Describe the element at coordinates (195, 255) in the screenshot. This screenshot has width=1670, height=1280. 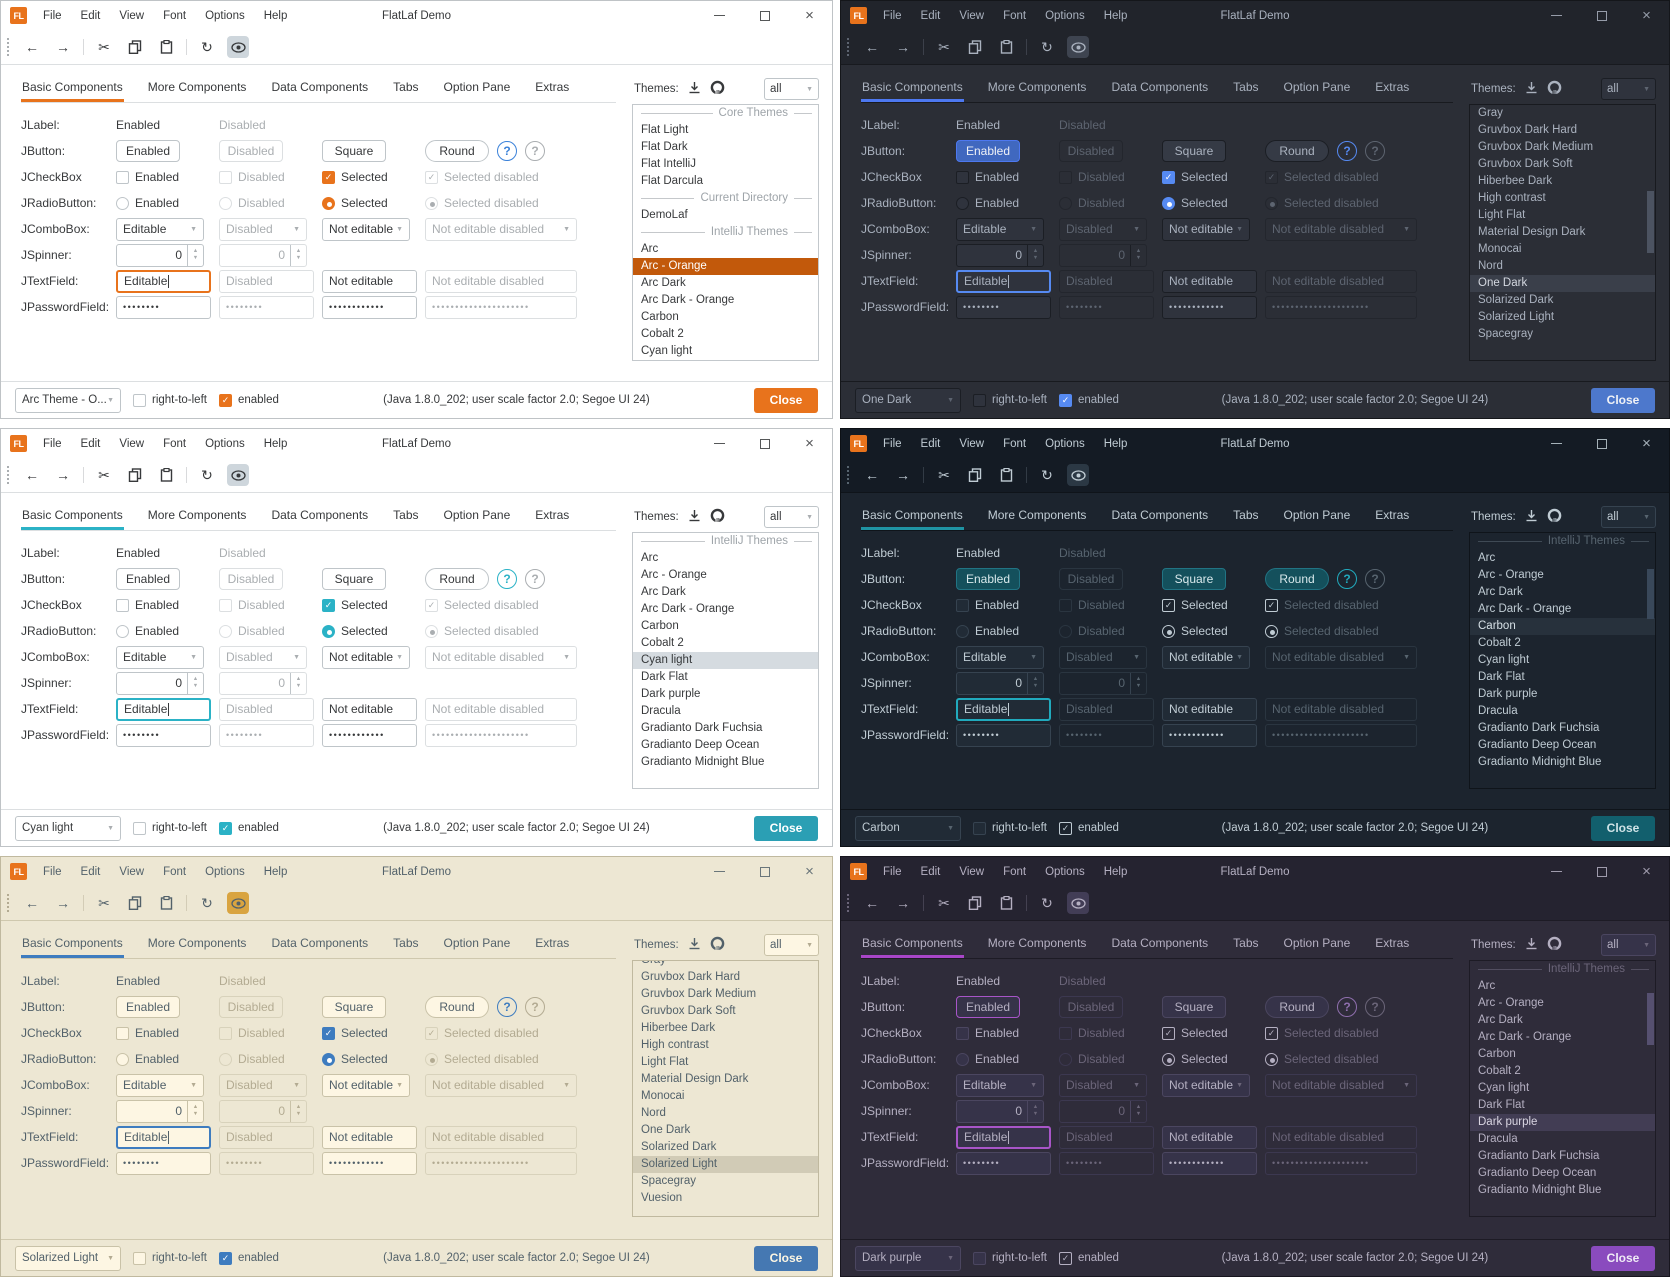
I see `spinner-arrows: ▲ ▼` at that location.